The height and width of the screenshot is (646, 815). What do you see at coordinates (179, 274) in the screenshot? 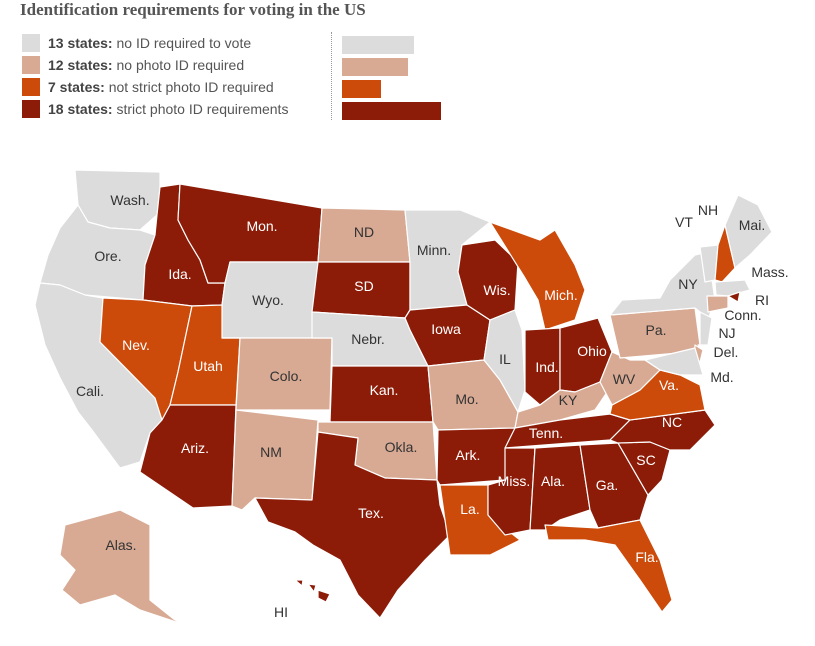
I see `state-label-id: Ida.` at bounding box center [179, 274].